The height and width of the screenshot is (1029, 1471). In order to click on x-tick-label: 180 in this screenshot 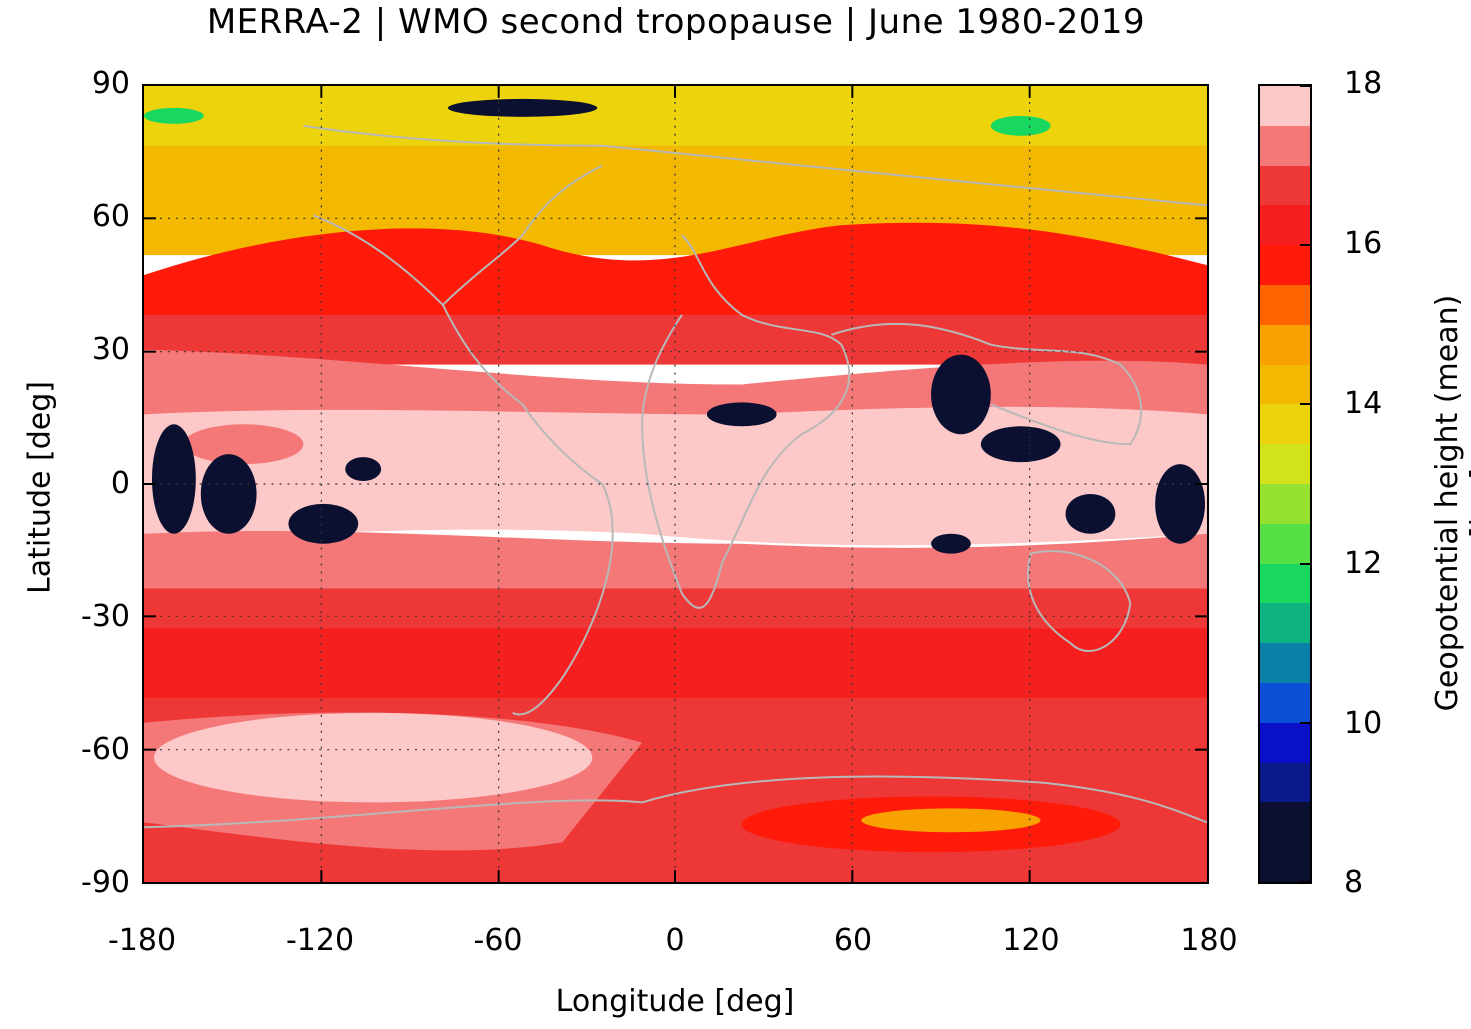, I will do `click(1209, 940)`.